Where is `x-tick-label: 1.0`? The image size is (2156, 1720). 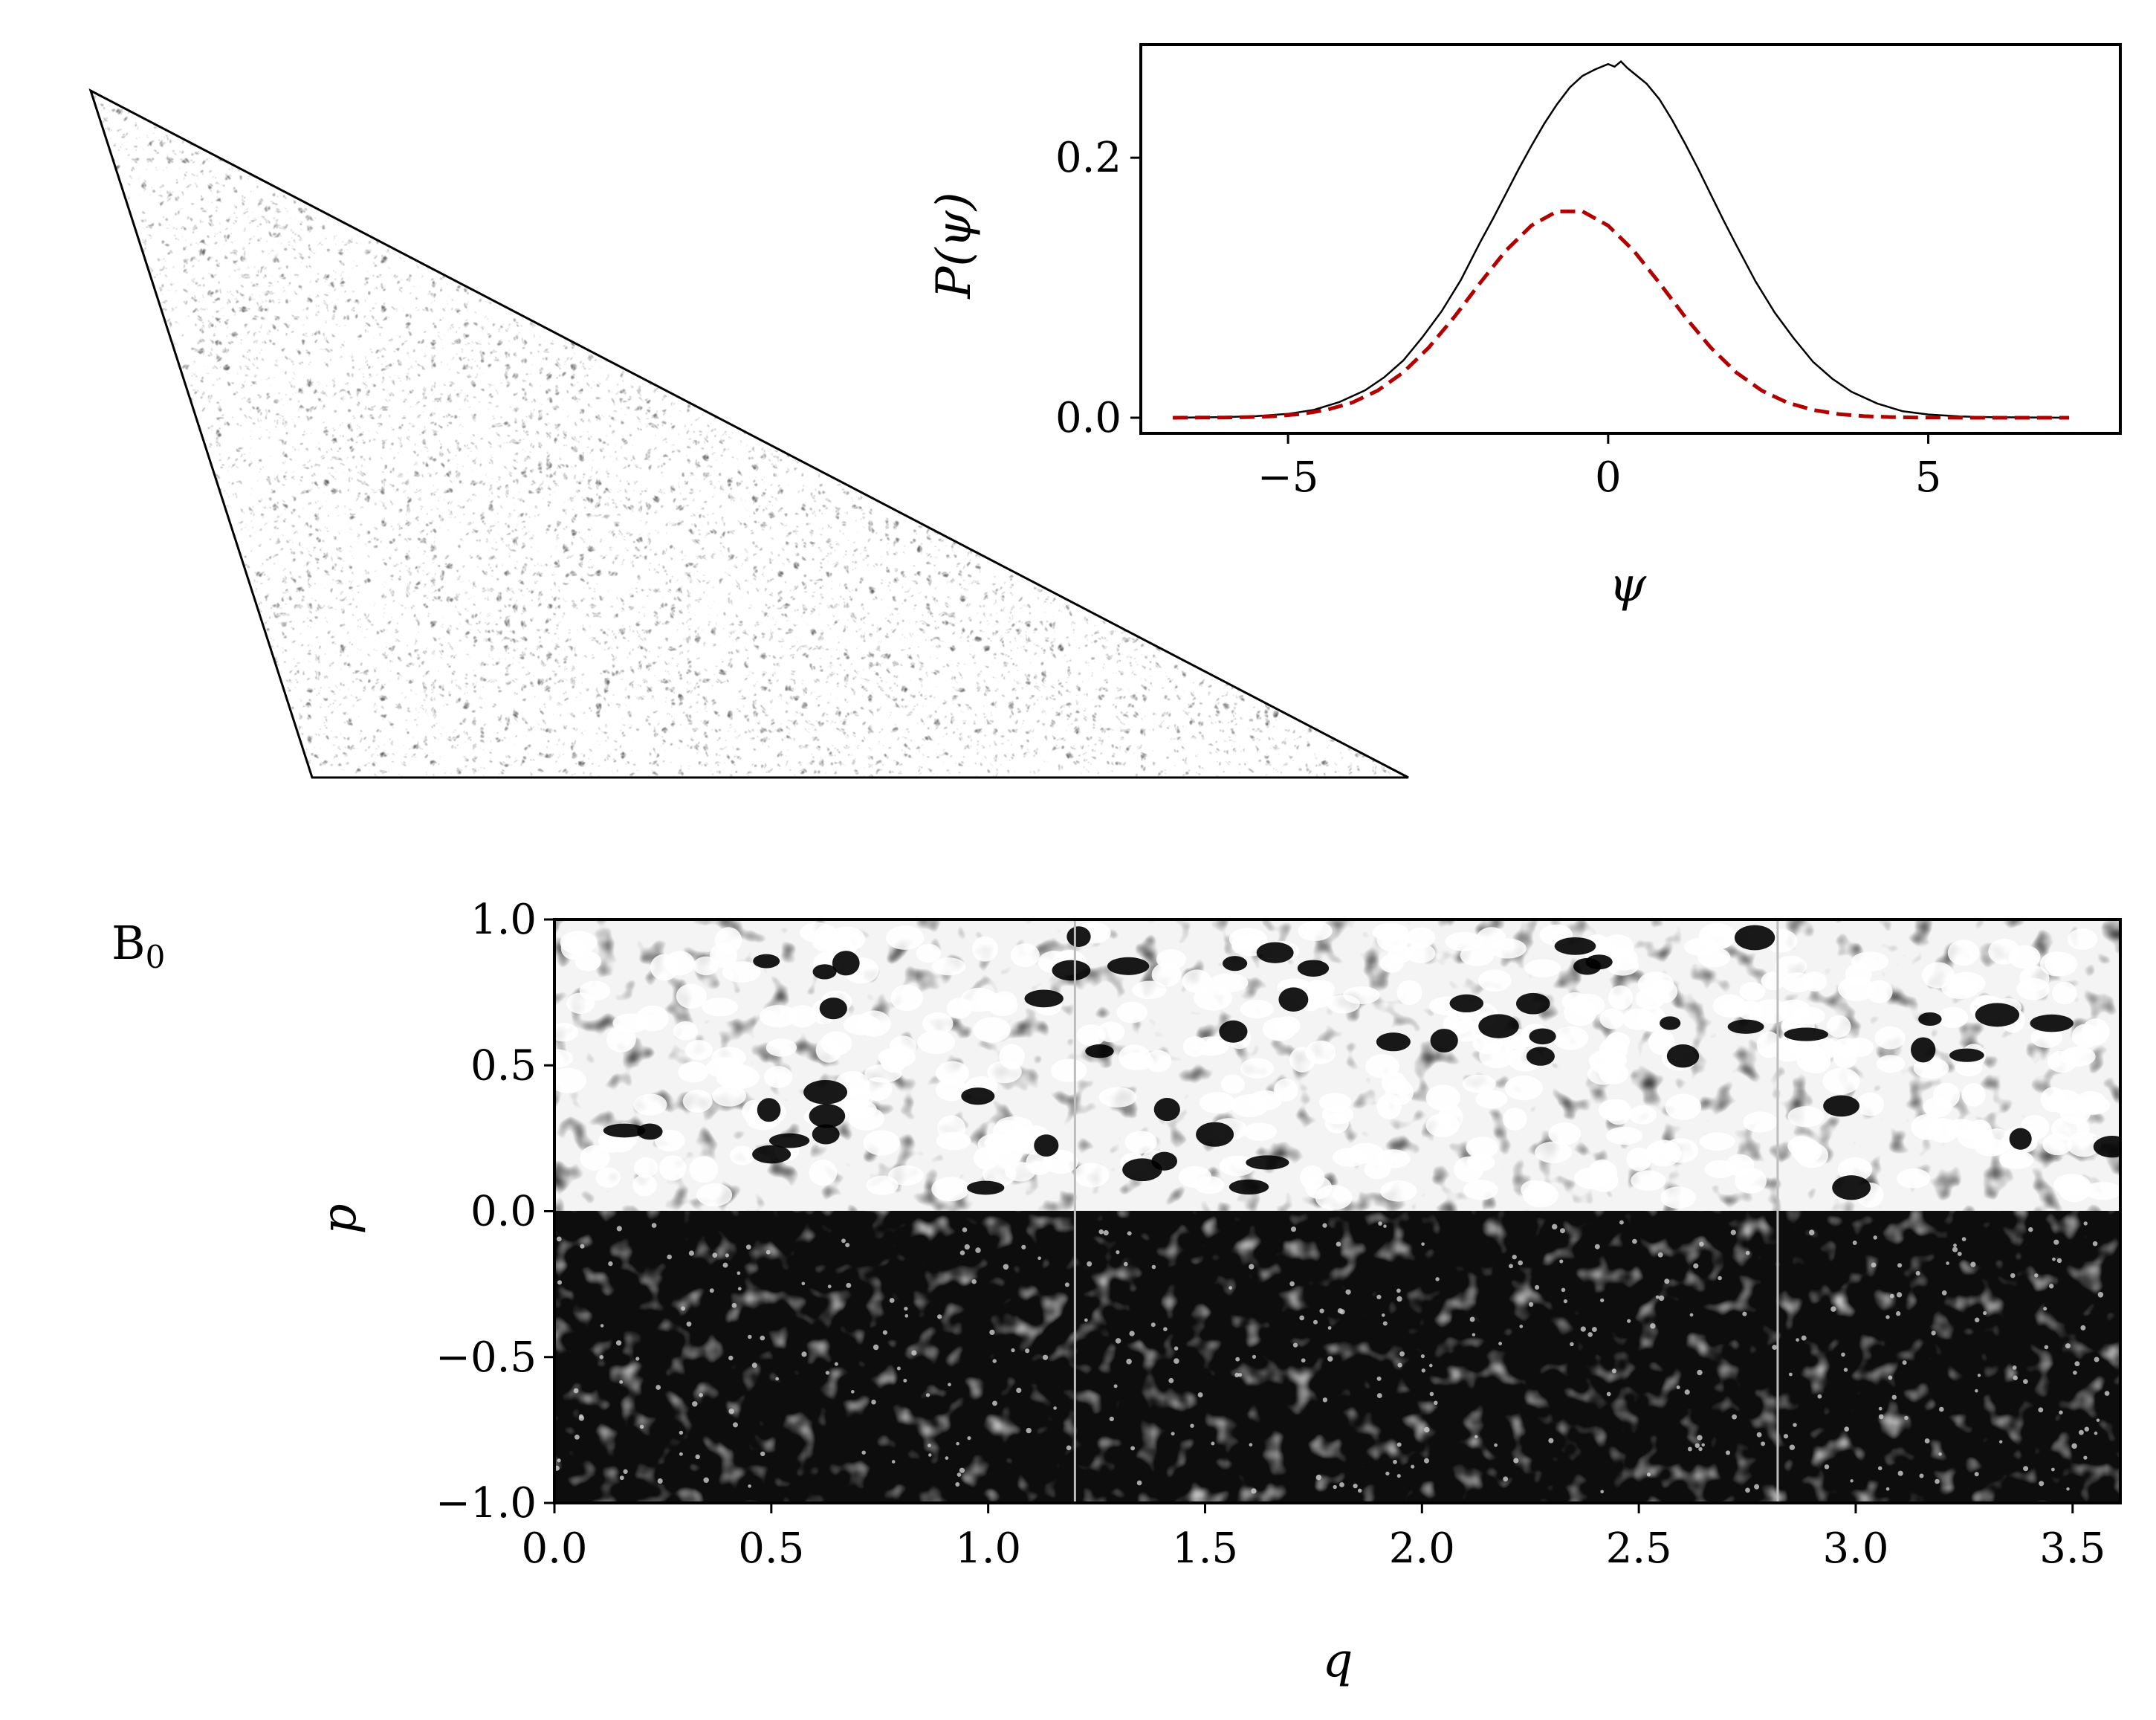 x-tick-label: 1.0 is located at coordinates (988, 1549).